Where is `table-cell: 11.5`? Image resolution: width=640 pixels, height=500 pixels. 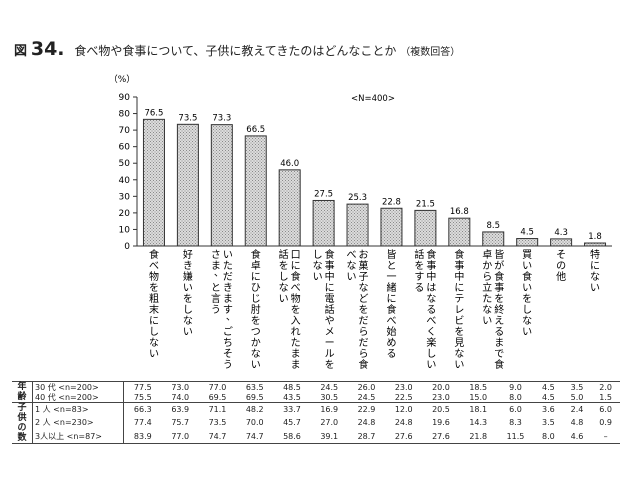 table-cell: 11.5 is located at coordinates (515, 436).